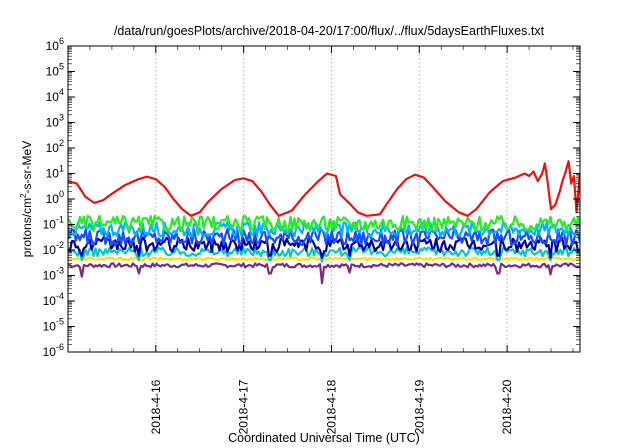 The image size is (640, 448). Describe the element at coordinates (27, 227) in the screenshot. I see `y-axis-label-unit: protons/cm` at that location.